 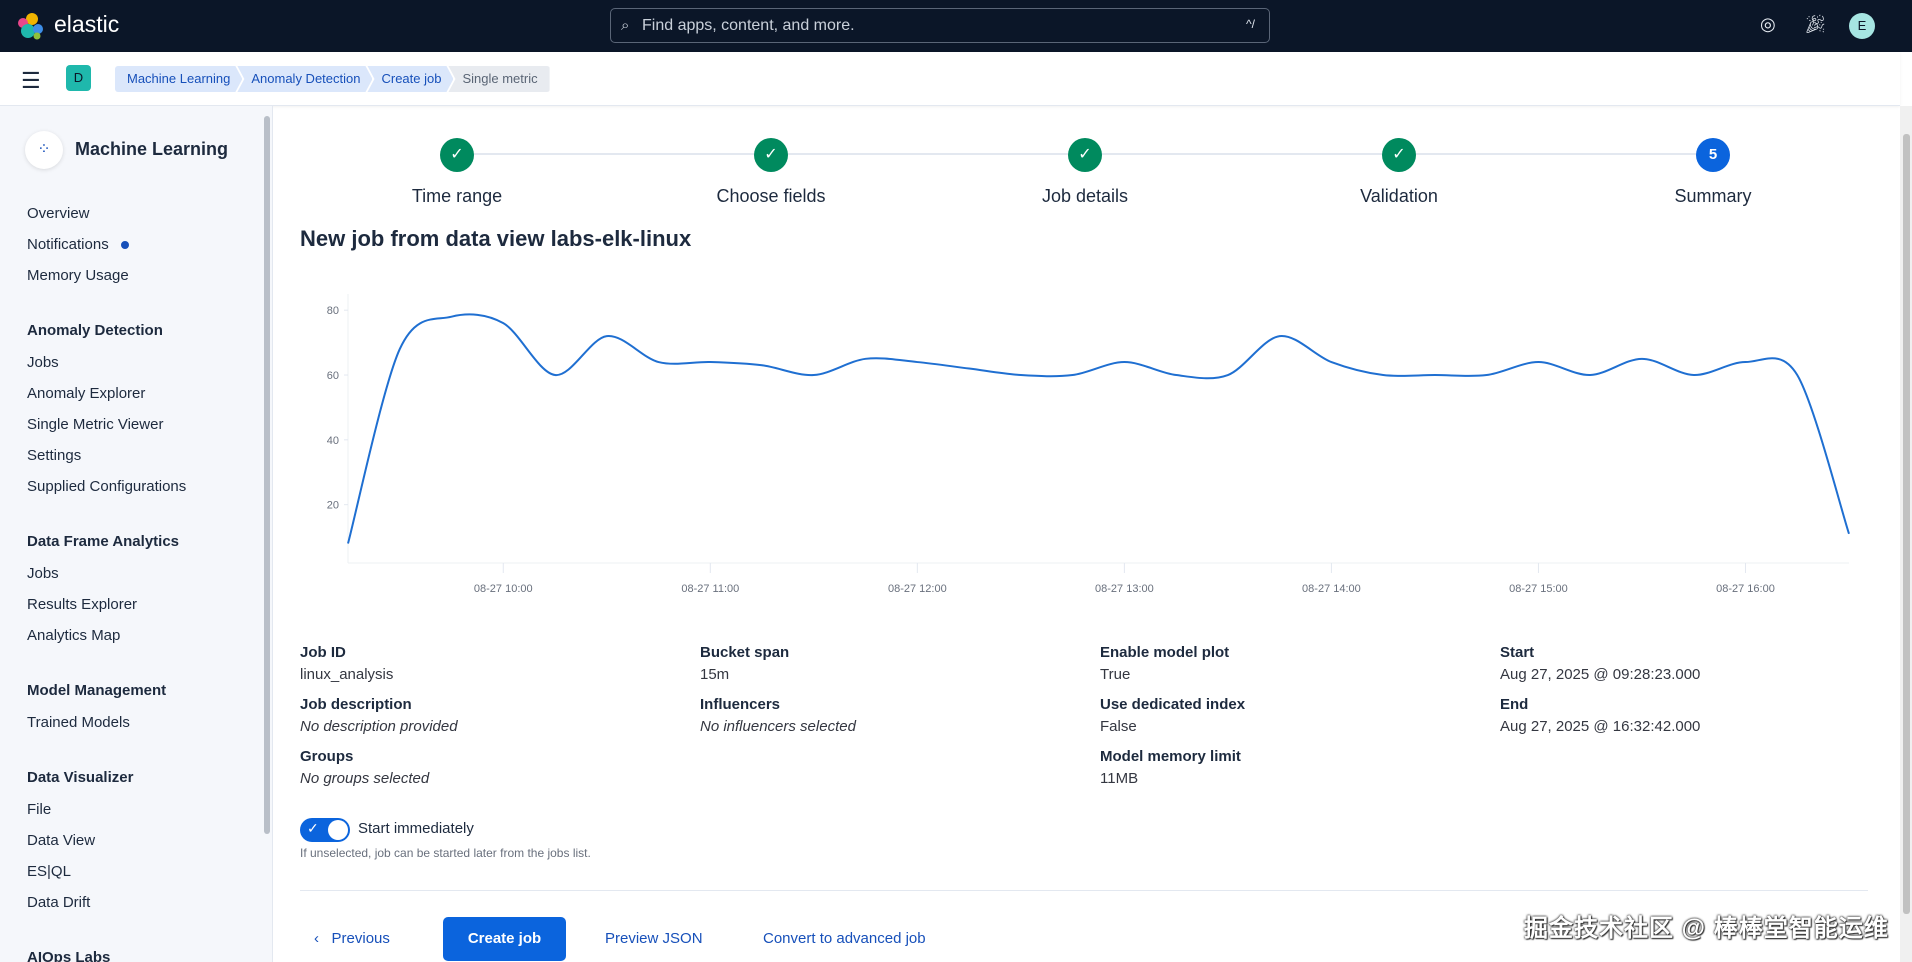 I want to click on sidebar-item-anomaly-explorer: Anomaly Explorer, so click(x=86, y=393).